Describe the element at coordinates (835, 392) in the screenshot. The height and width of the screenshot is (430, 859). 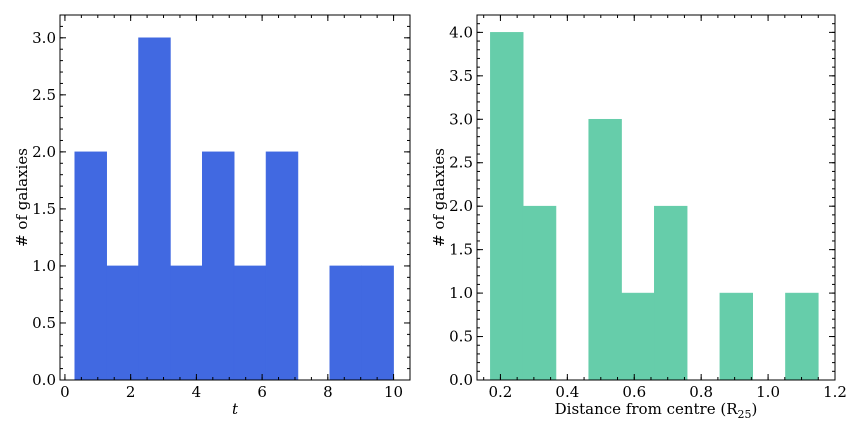
I see `x-tick-label-1-2: 1.2` at that location.